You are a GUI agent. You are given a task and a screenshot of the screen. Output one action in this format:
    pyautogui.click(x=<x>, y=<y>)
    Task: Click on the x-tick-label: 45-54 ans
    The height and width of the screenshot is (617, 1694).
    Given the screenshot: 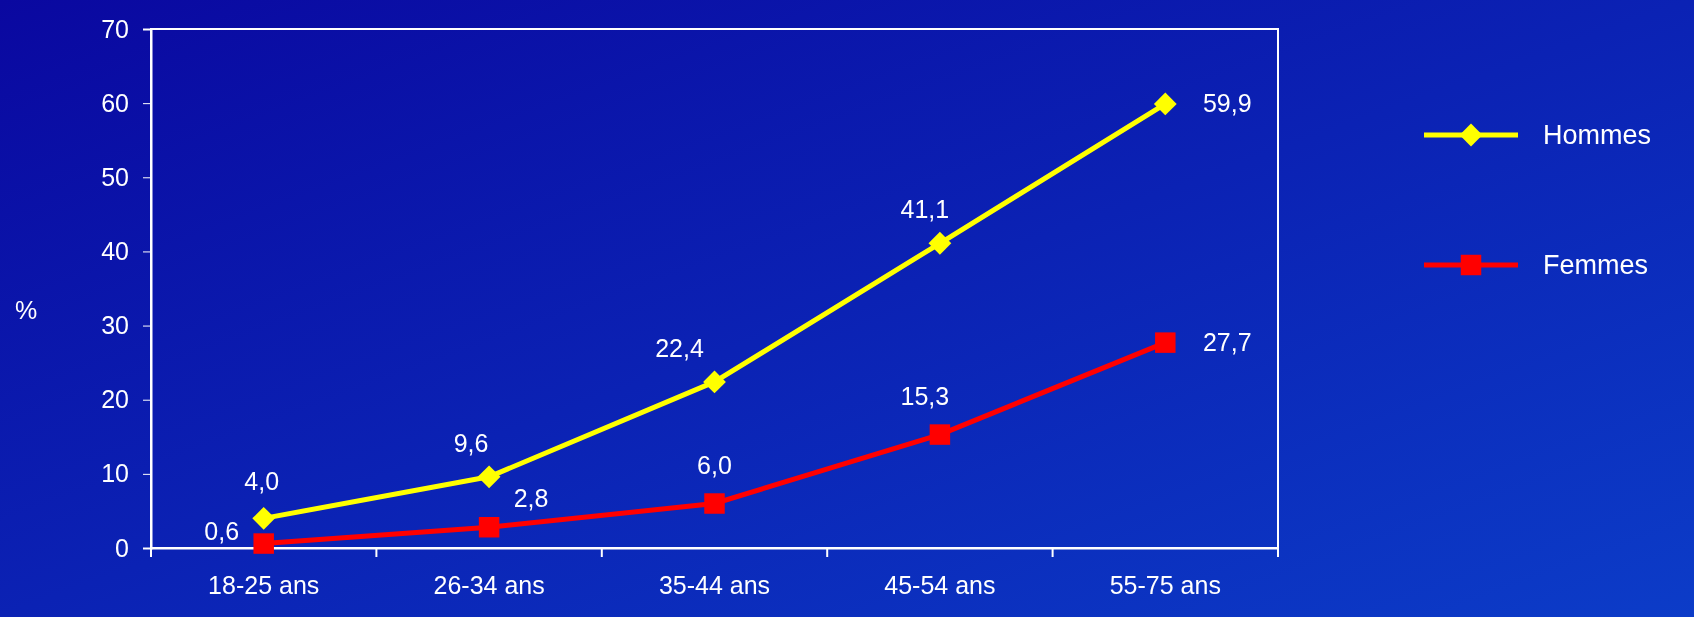 What is the action you would take?
    pyautogui.click(x=940, y=584)
    